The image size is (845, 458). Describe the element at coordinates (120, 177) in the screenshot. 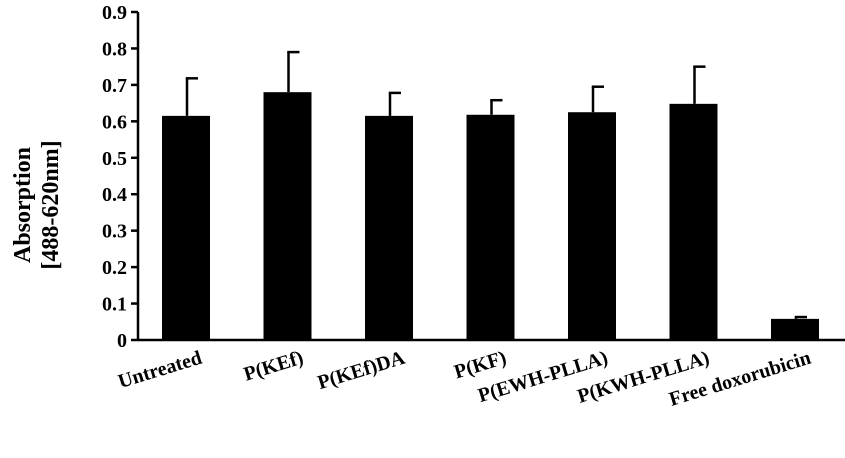

I see `y-ticks-layer: 0 0.1 0.2 0.3 0.4 0.5 0.6 0.7 0.8 0.9` at that location.